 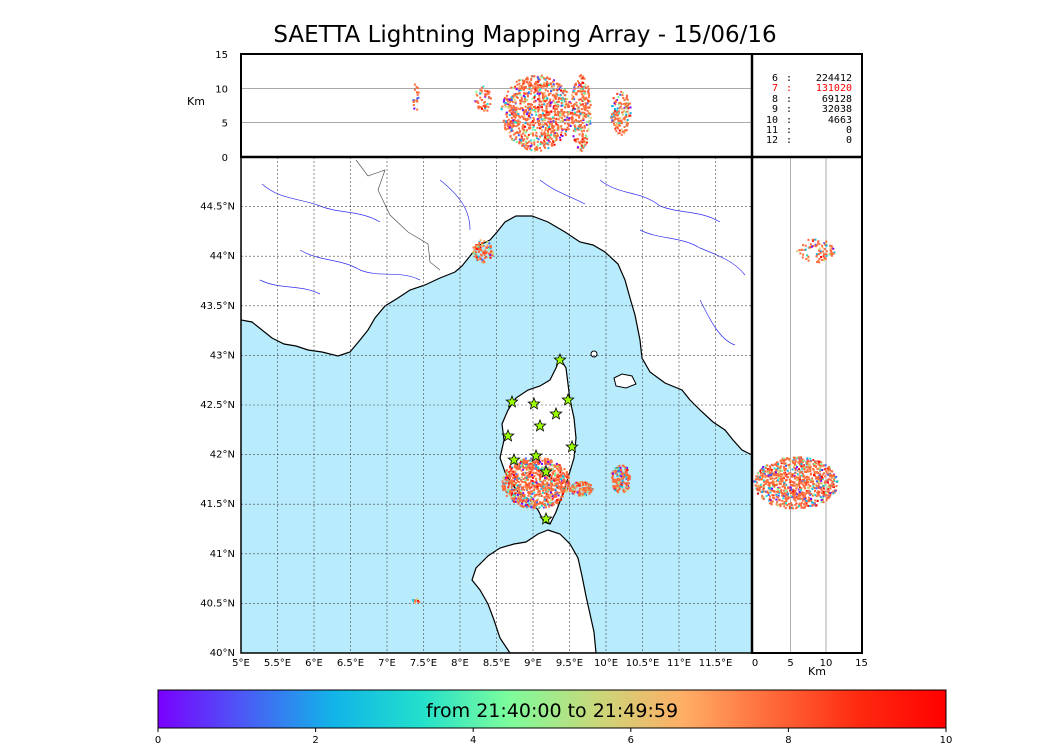 What do you see at coordinates (473, 740) in the screenshot?
I see `colorbar-tick-label: 4` at bounding box center [473, 740].